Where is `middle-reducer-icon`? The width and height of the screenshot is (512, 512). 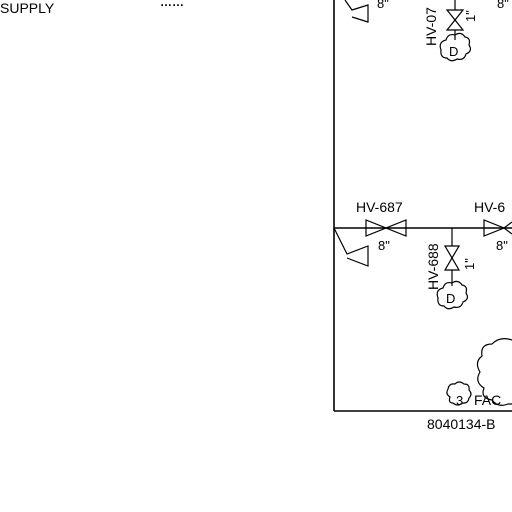 middle-reducer-icon is located at coordinates (351, 247).